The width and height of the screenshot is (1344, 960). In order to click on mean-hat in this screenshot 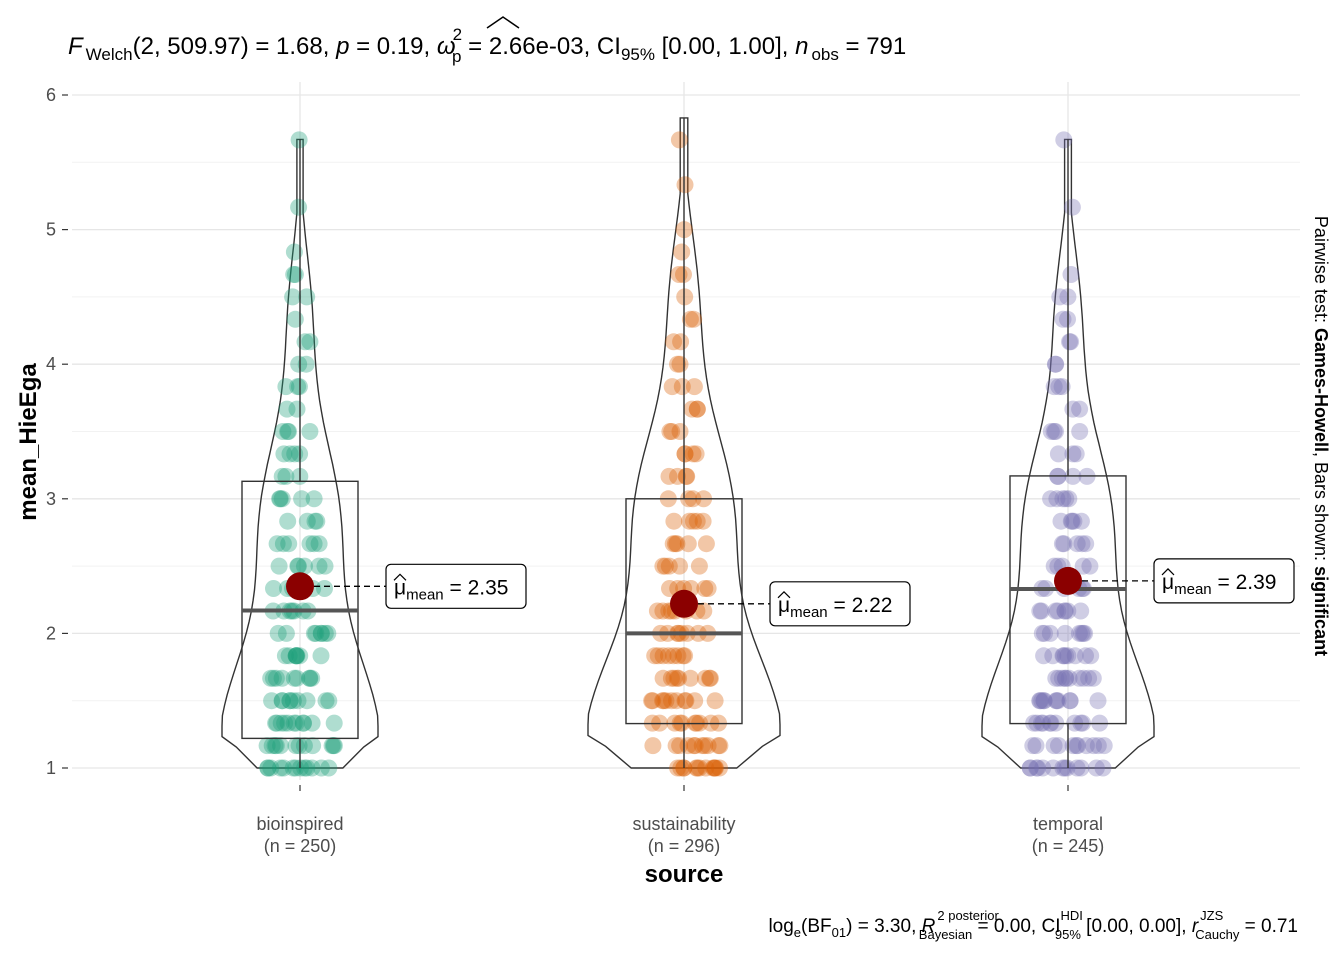, I will do `click(1168, 572)`.